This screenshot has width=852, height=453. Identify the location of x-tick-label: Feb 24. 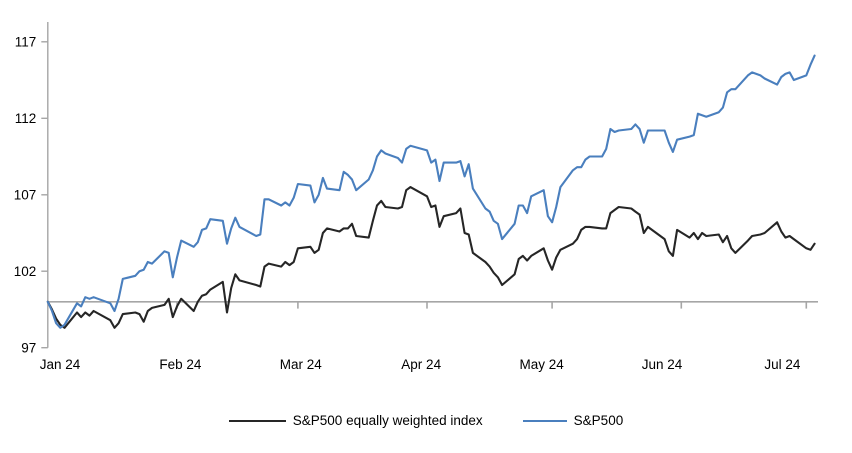
(180, 364).